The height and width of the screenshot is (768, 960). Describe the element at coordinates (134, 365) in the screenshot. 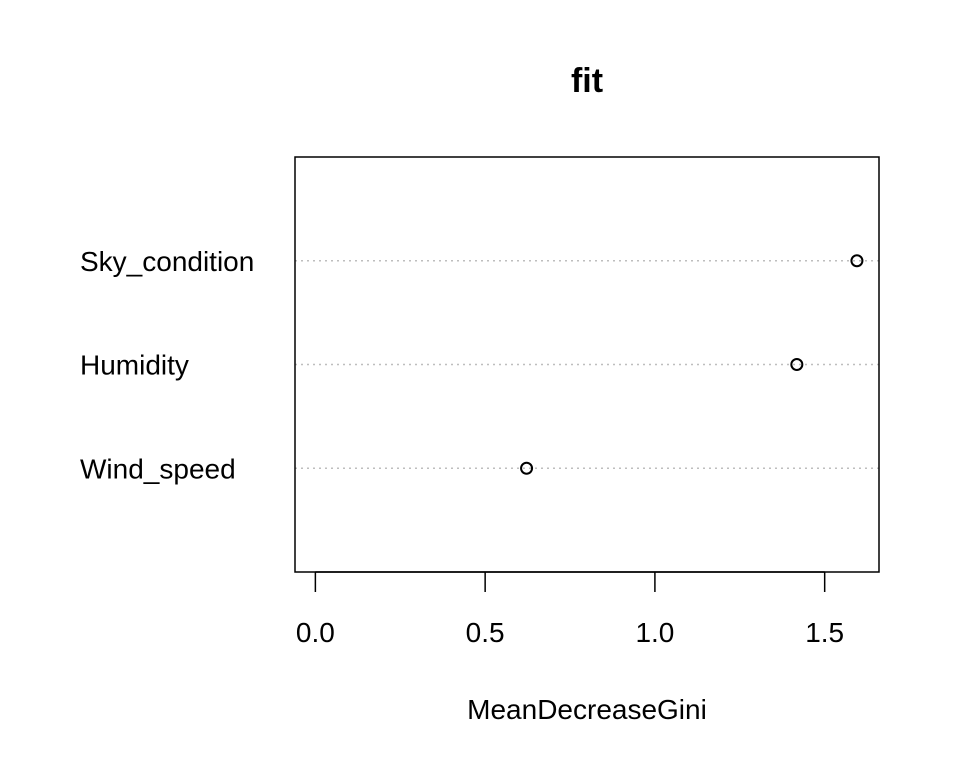

I see `category-label-humidity: Humidity` at that location.